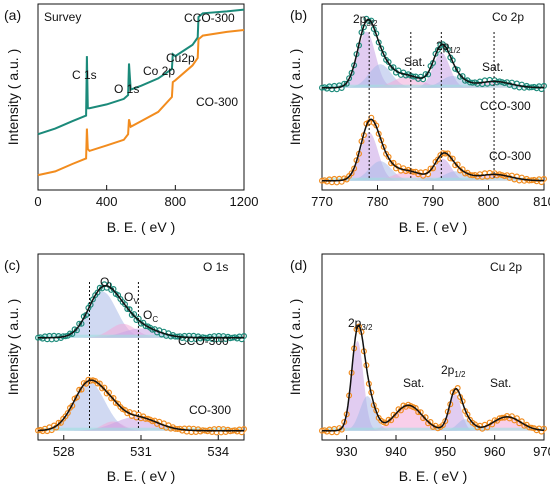 This screenshot has height=490, width=550. I want to click on panel-title: Survey, so click(62, 17).